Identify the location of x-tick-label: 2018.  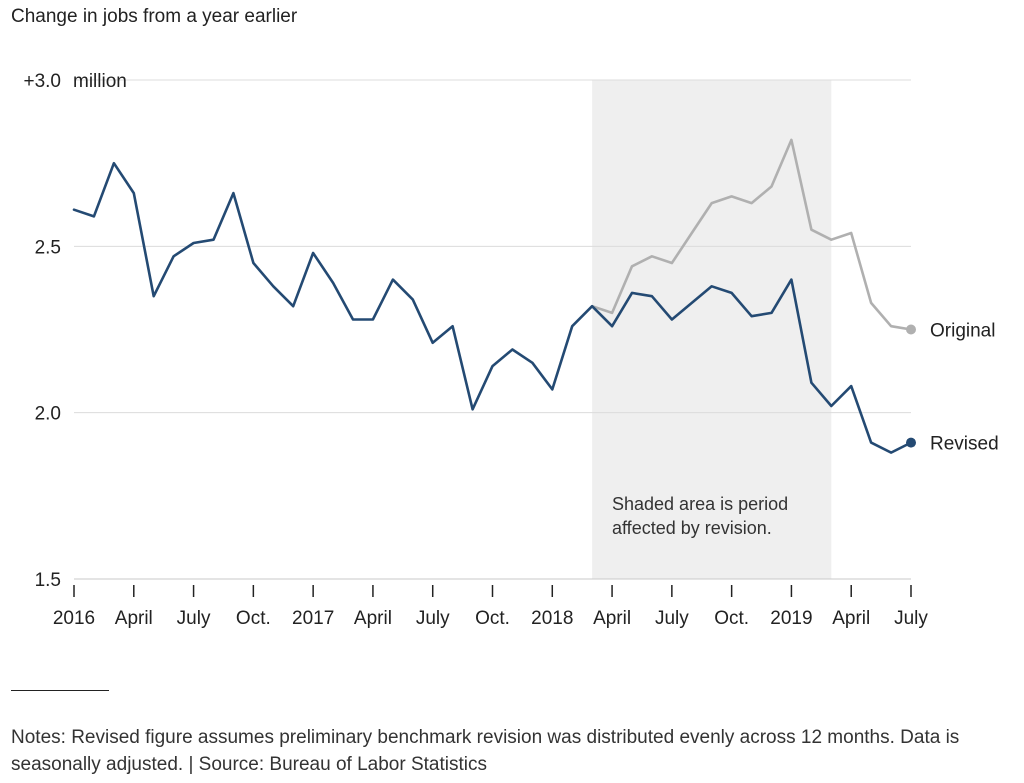
(552, 618).